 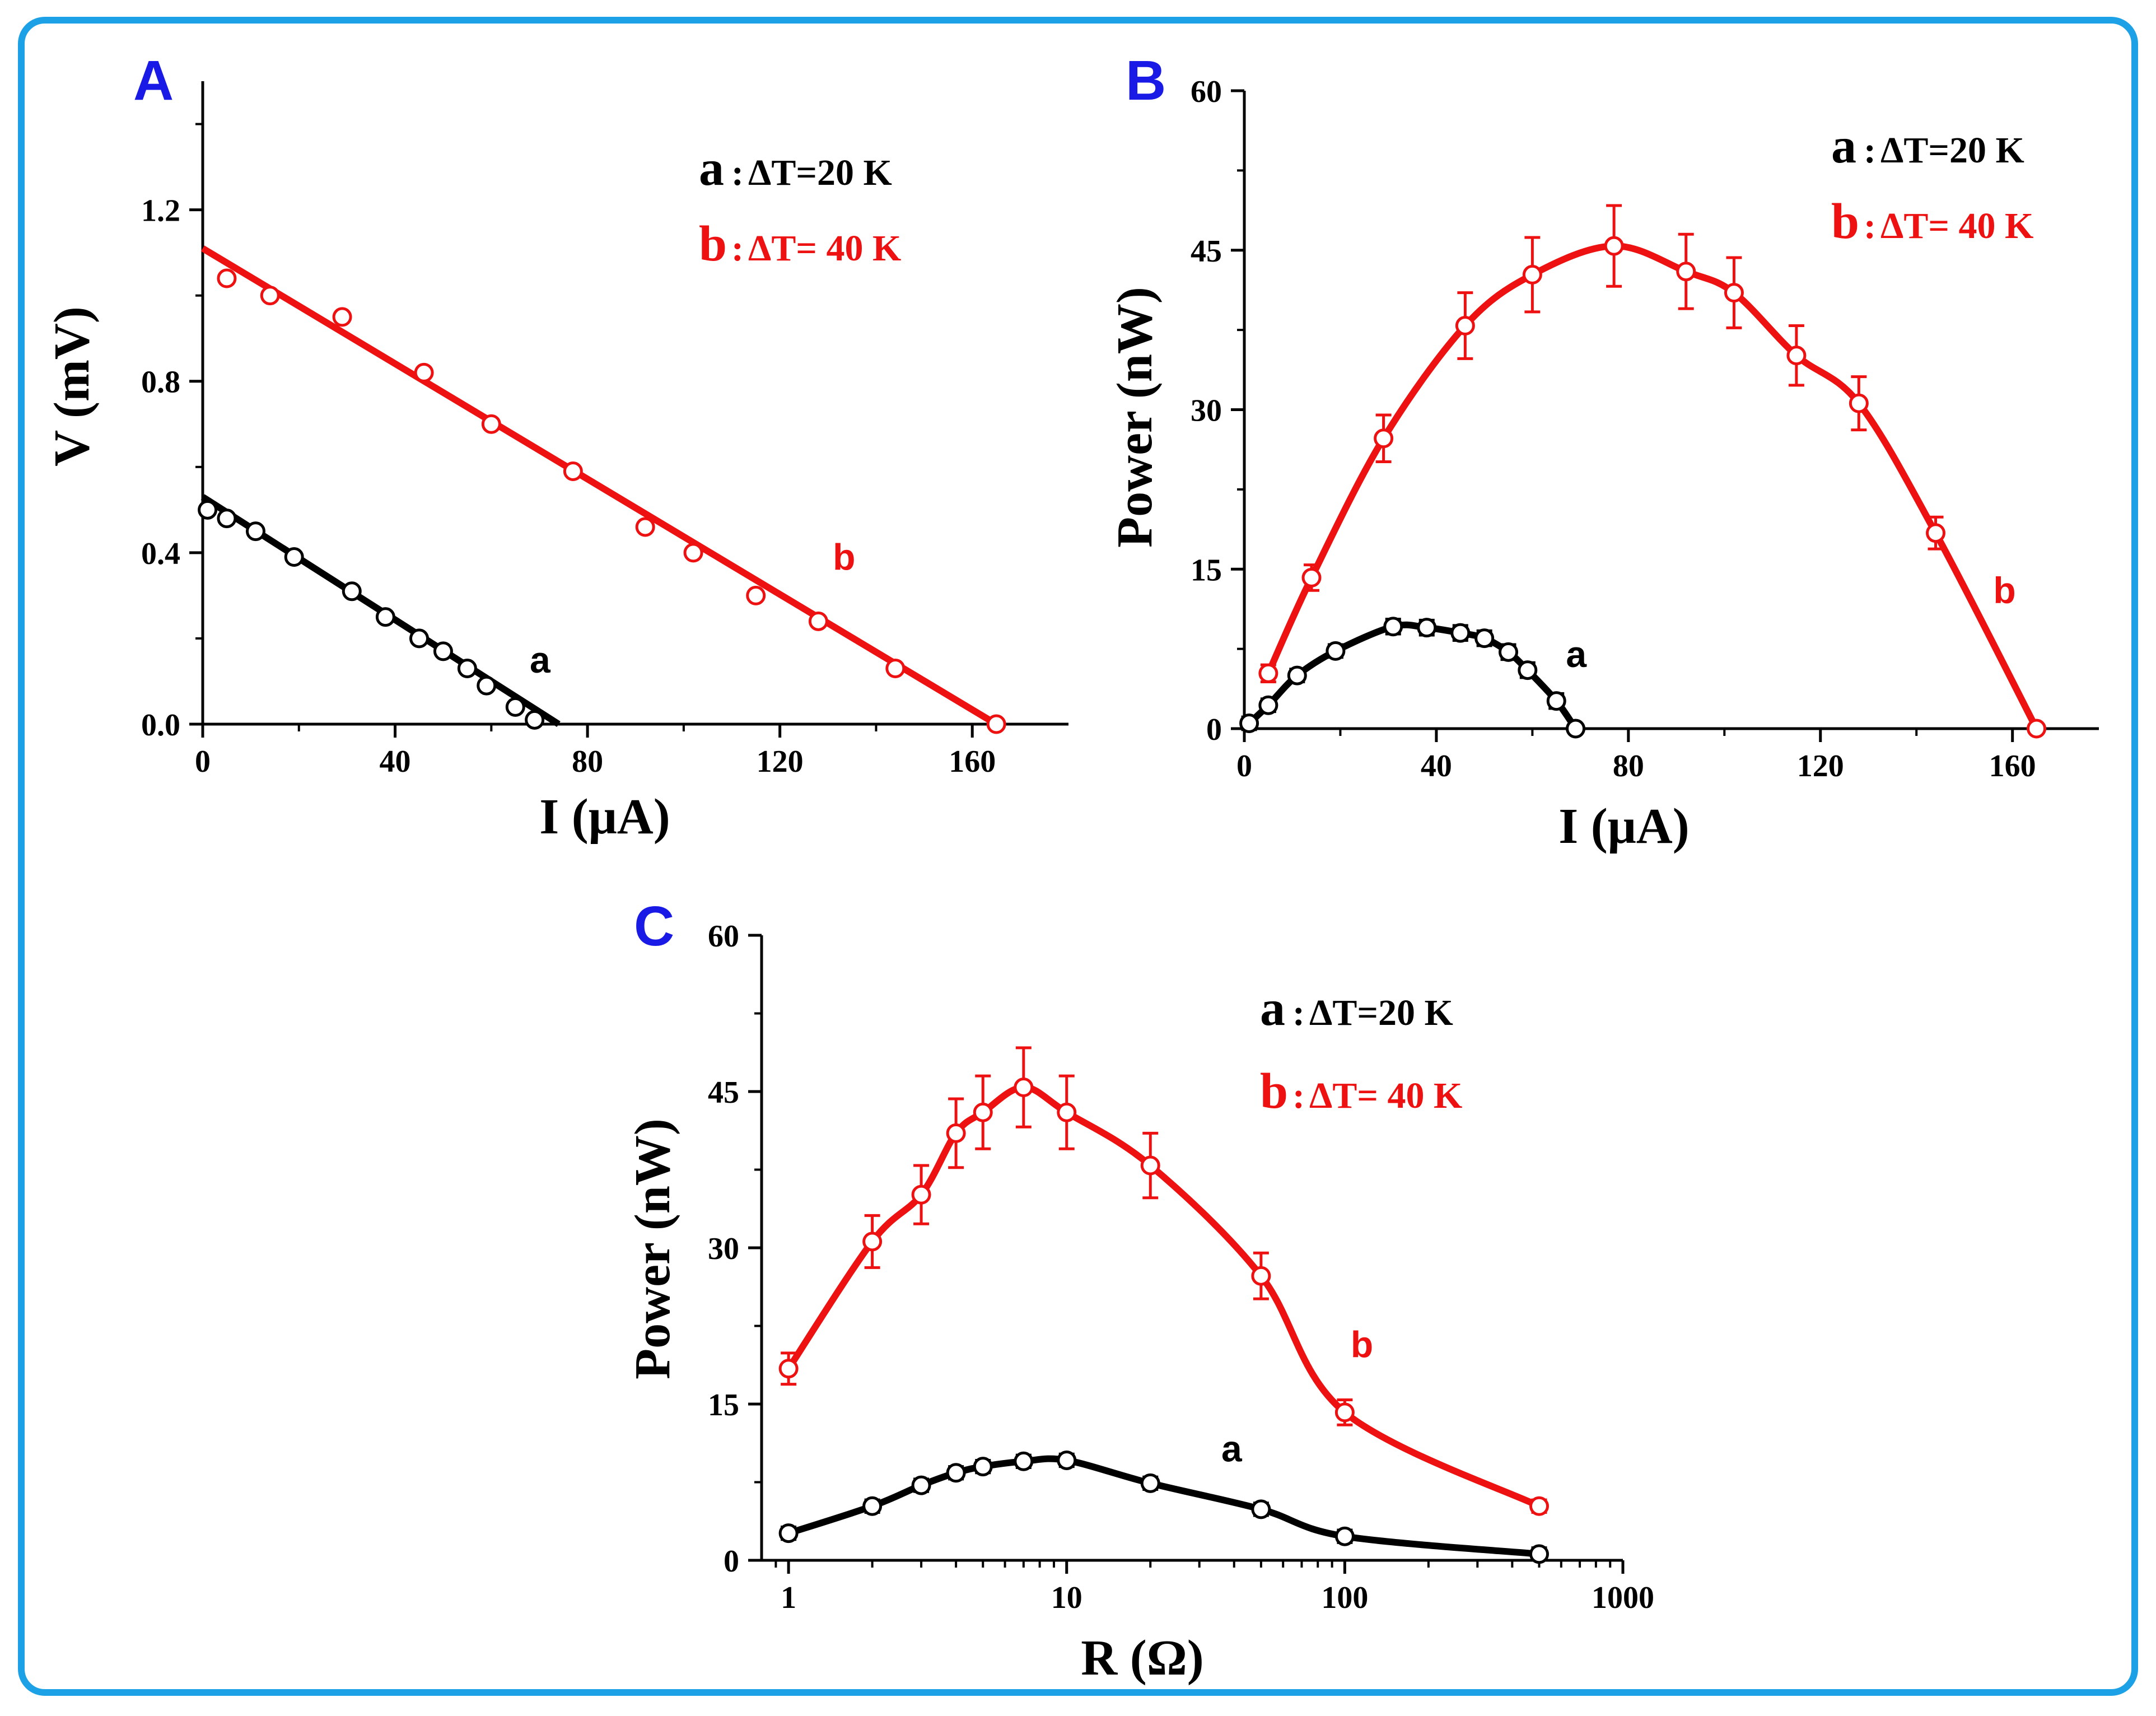 I want to click on panel-a-xtick-label: 120, so click(x=781, y=761).